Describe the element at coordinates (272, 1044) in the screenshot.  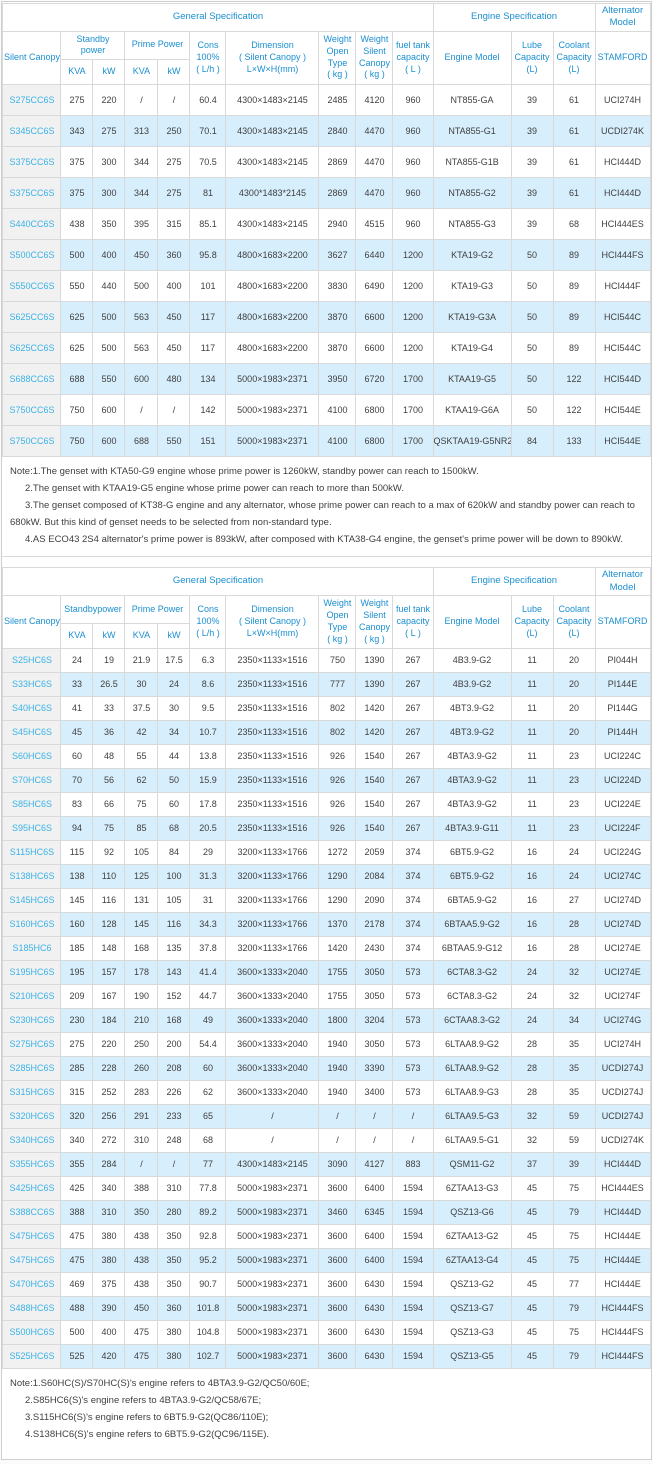
I see `spec-cell: 3600×1333×2040` at that location.